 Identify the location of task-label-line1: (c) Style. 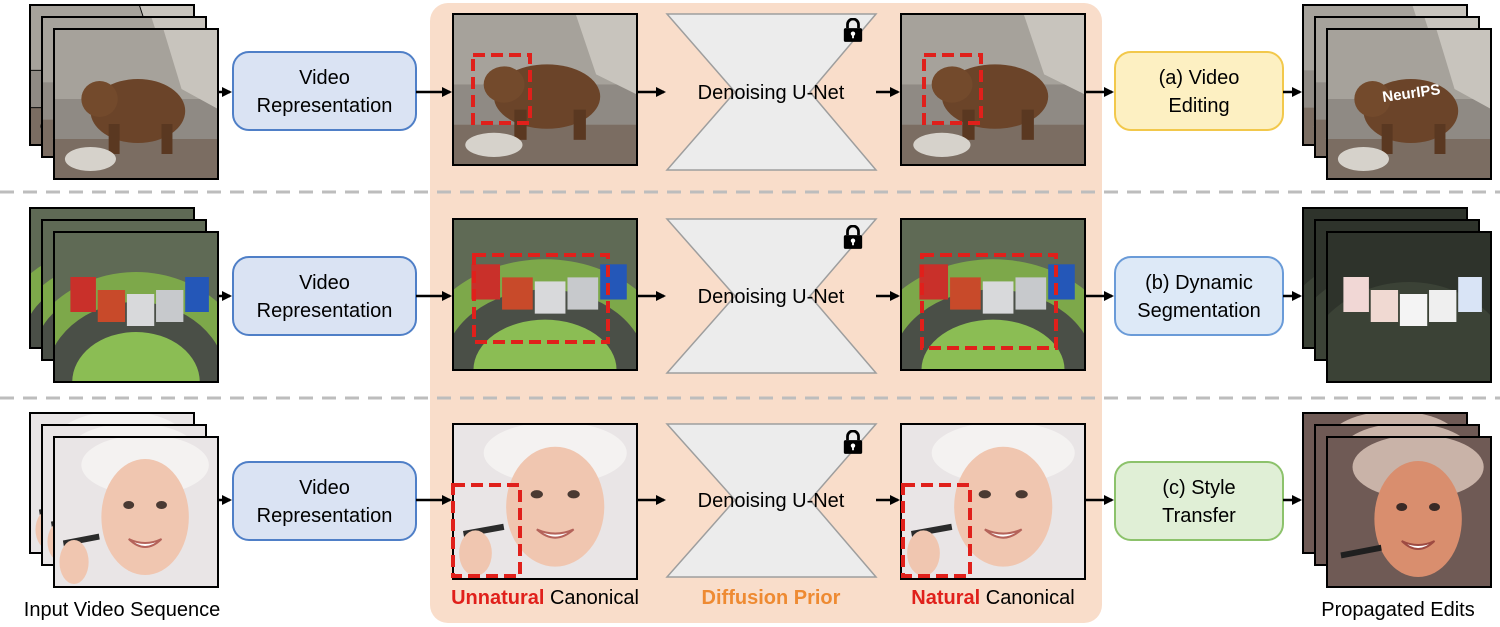
(1198, 488).